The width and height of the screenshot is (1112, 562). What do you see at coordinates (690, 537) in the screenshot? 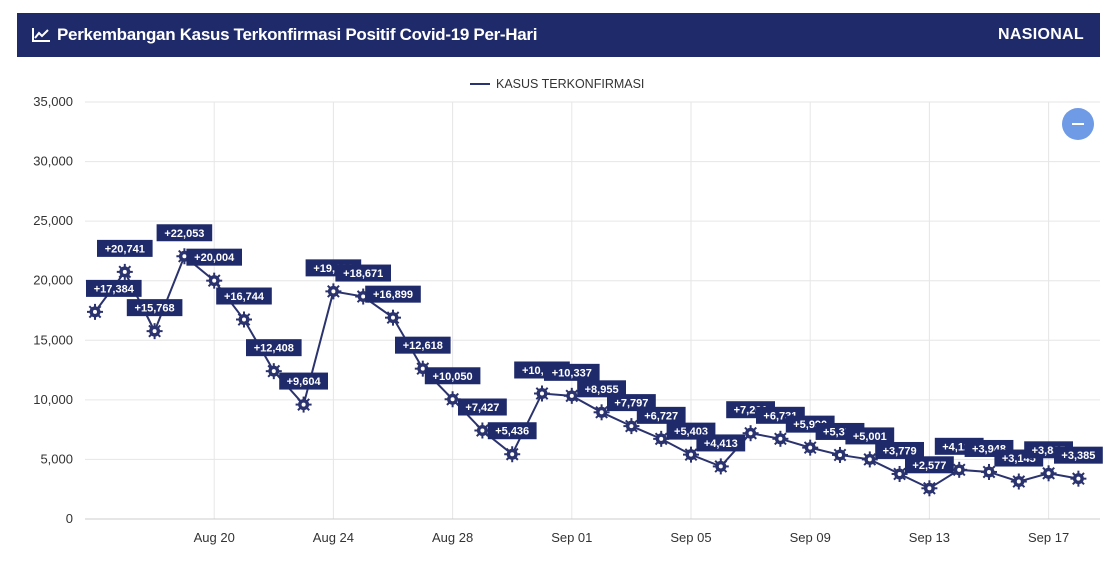
I see `x-tick-label: Sep 05` at bounding box center [690, 537].